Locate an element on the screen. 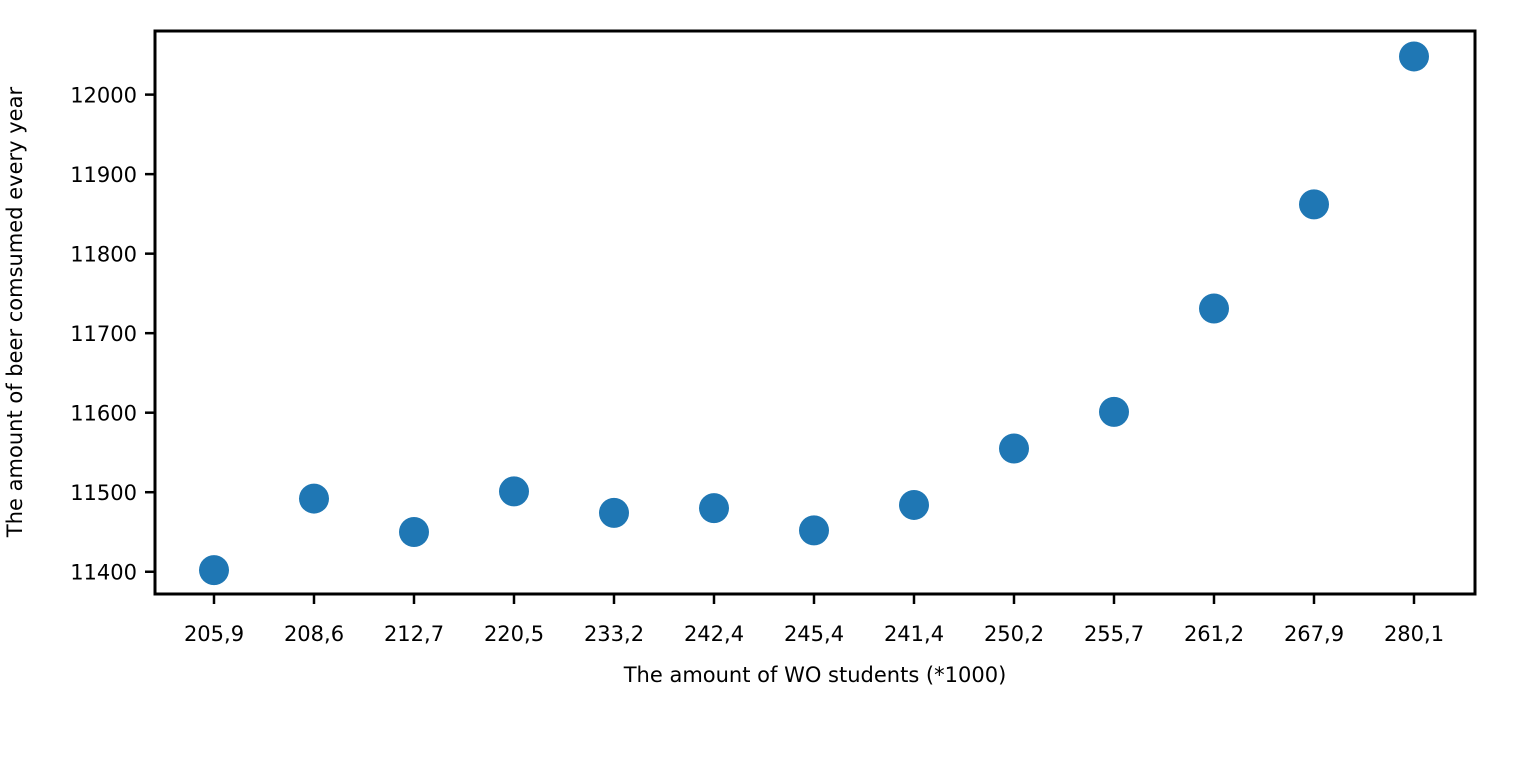  x-tick-label: 255,7 is located at coordinates (1114, 634).